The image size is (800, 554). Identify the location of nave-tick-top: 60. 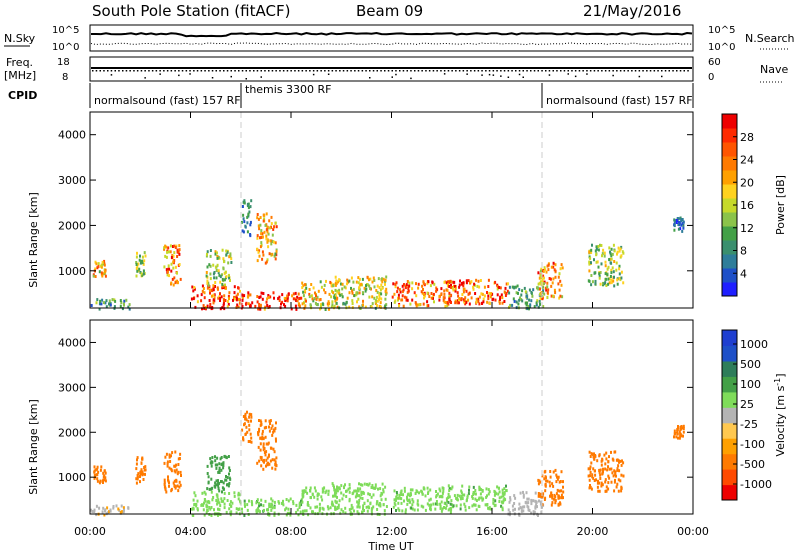
(714, 62).